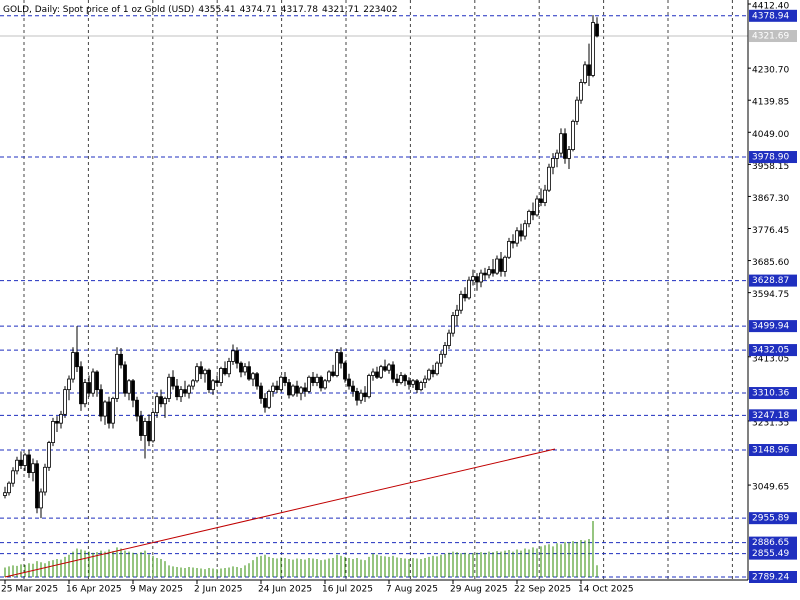  Describe the element at coordinates (770, 263) in the screenshot. I see `y-tick-label: 3685.60` at that location.